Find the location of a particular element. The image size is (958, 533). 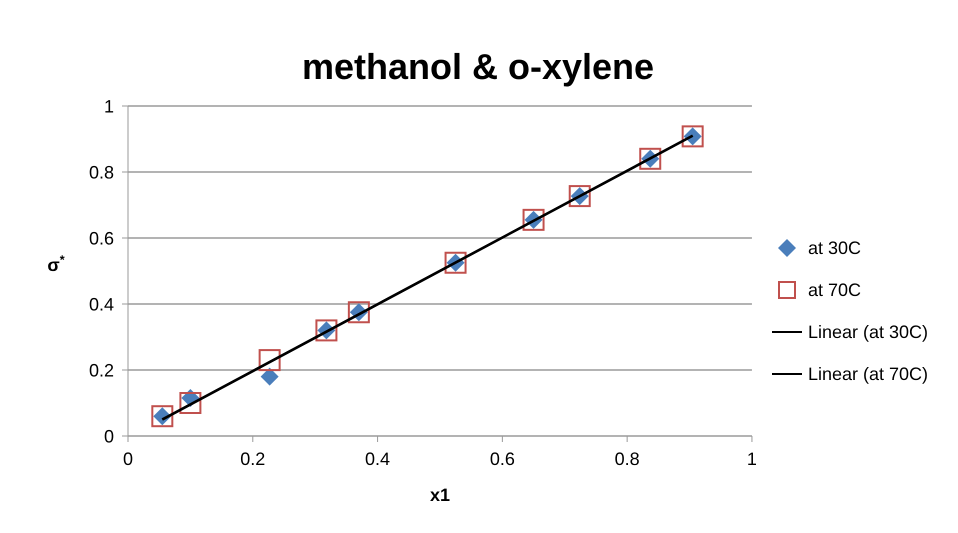

x-tick-label: 0.2 is located at coordinates (253, 458).